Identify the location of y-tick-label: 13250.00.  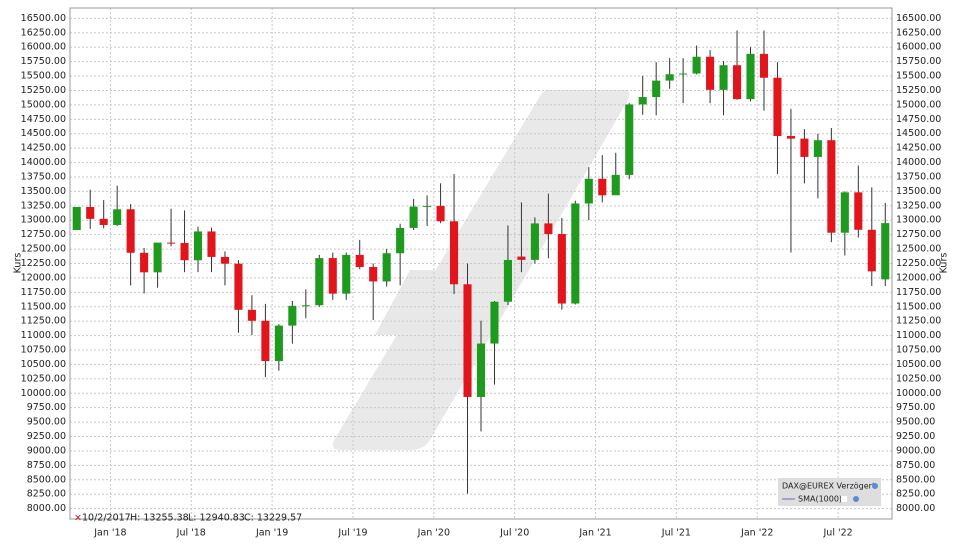
(43, 205).